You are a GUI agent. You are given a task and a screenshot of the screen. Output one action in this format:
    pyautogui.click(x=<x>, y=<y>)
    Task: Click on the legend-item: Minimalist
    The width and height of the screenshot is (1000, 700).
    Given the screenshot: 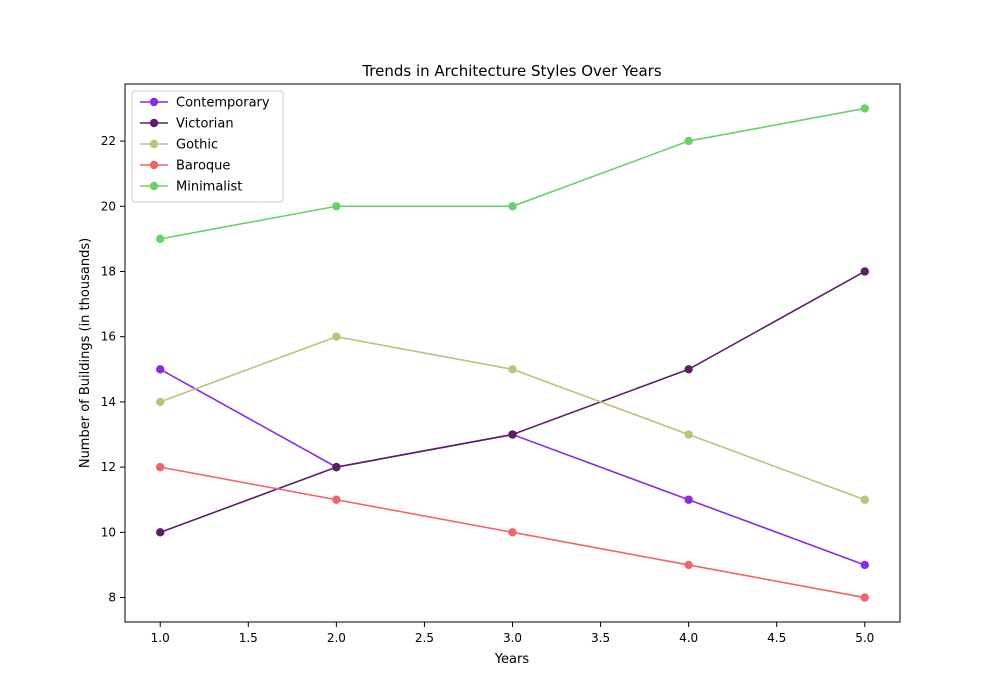 What is the action you would take?
    pyautogui.click(x=191, y=187)
    